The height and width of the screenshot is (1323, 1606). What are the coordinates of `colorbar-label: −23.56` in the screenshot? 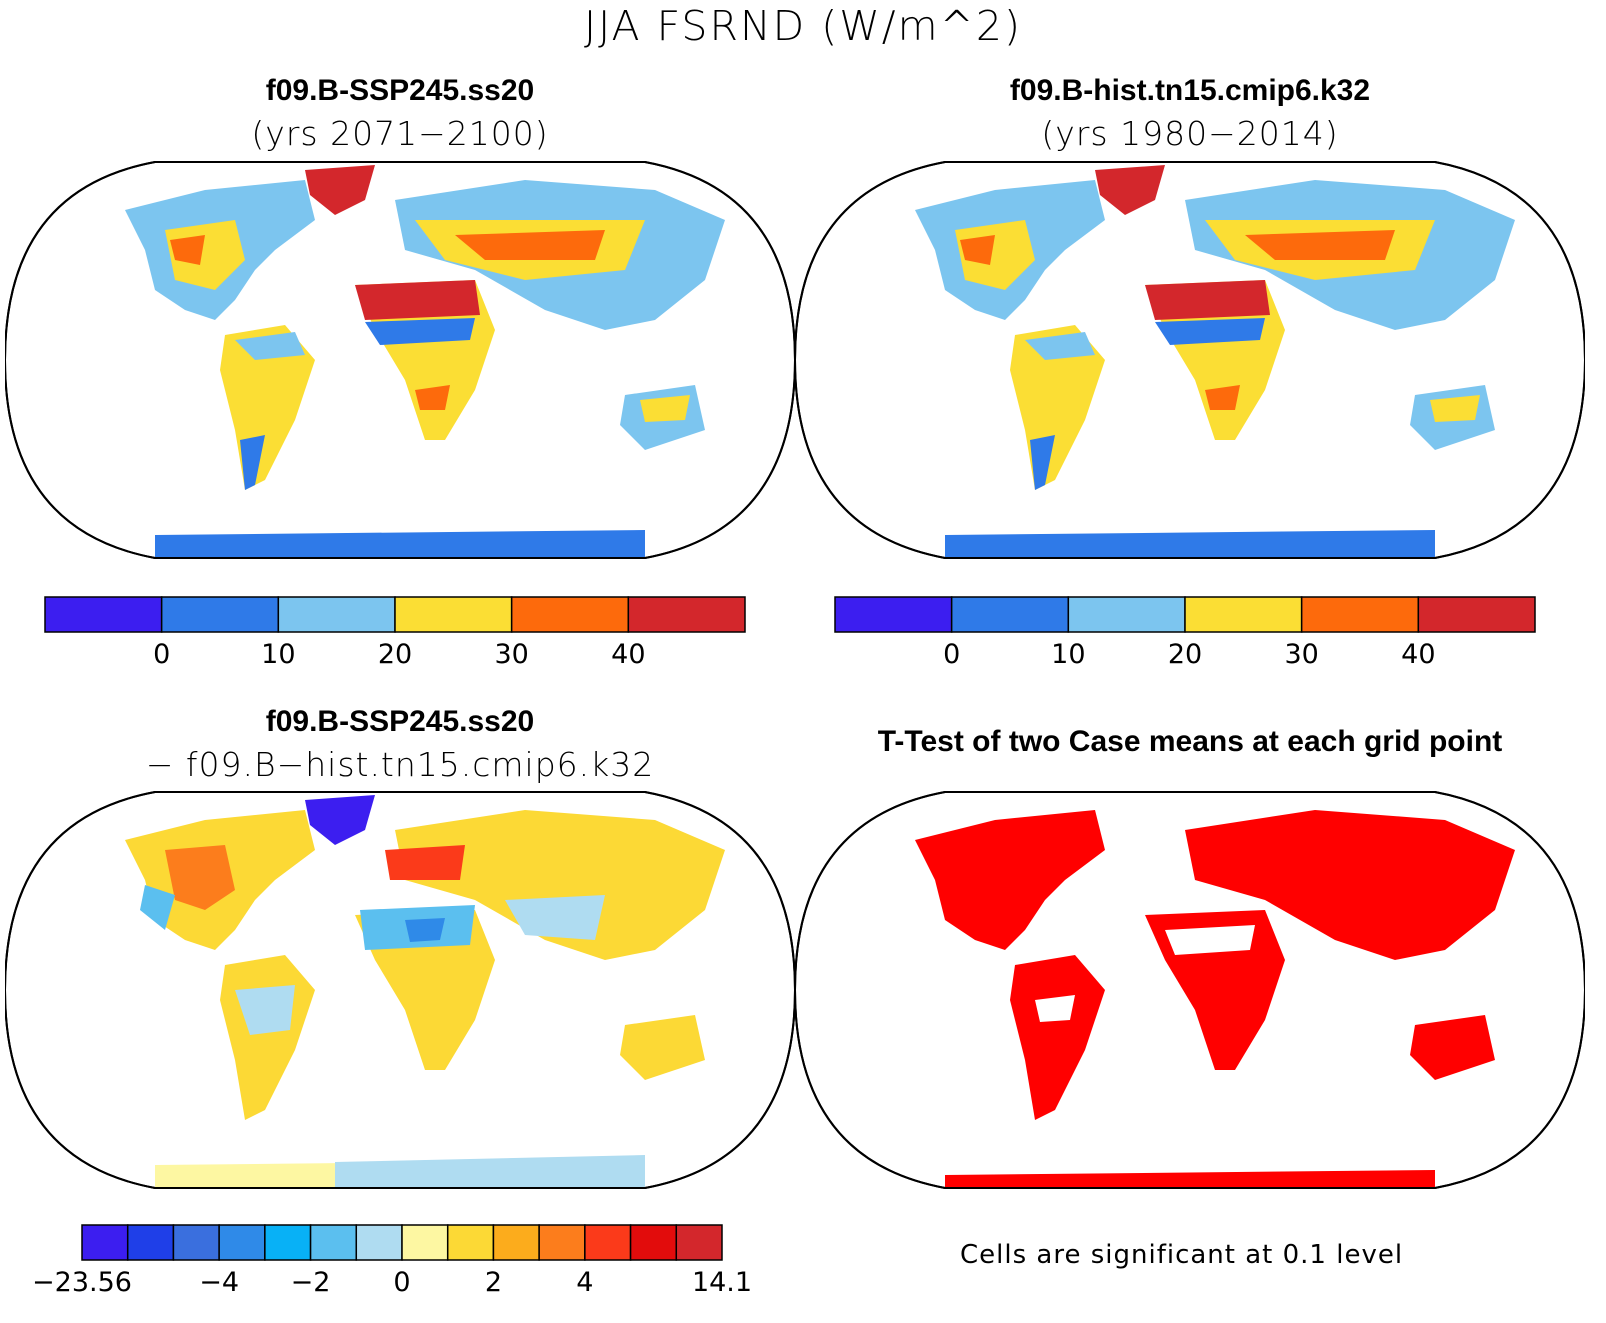 It's located at (82, 1282).